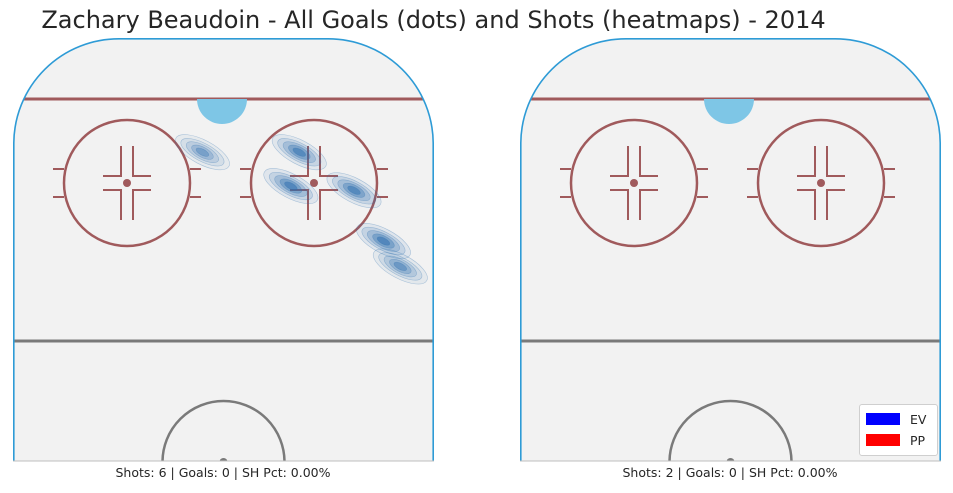 The width and height of the screenshot is (953, 493). Describe the element at coordinates (918, 419) in the screenshot. I see `legend-label-ev: EV` at that location.